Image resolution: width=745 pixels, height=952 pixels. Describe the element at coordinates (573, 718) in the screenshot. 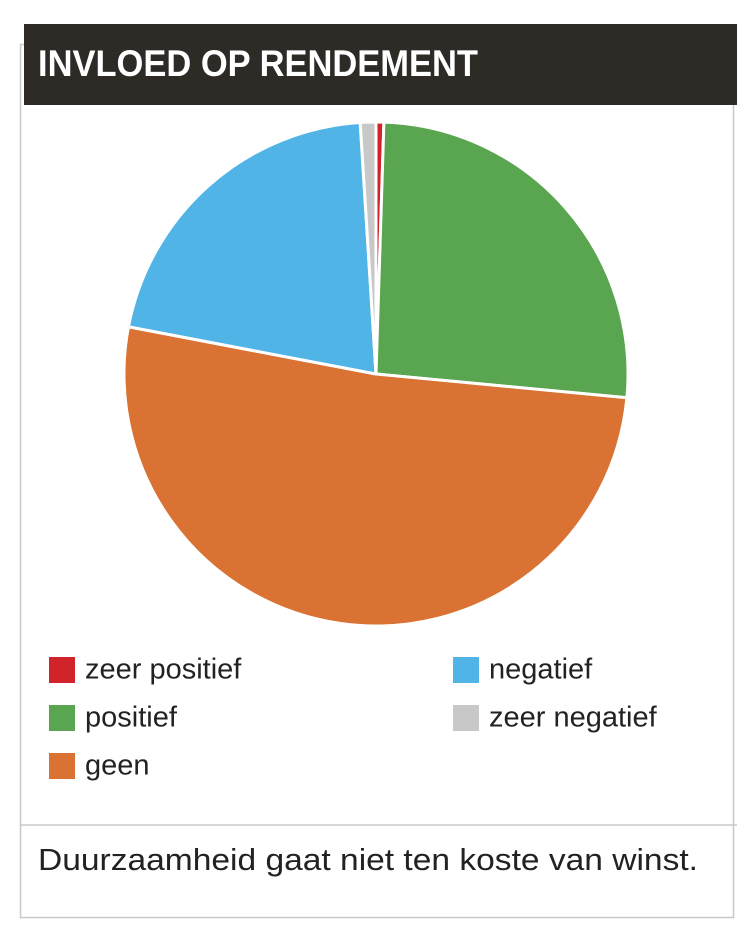

I see `legend-label: zeer negatief` at that location.